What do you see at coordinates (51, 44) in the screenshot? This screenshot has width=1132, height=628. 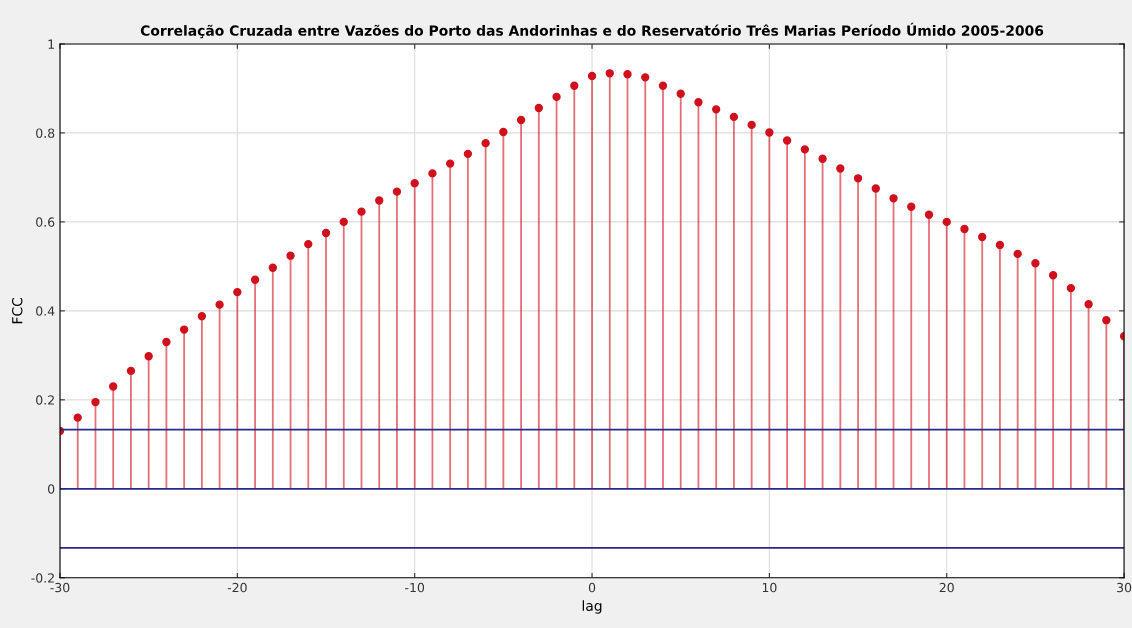 I see `y-tick-label: 1` at bounding box center [51, 44].